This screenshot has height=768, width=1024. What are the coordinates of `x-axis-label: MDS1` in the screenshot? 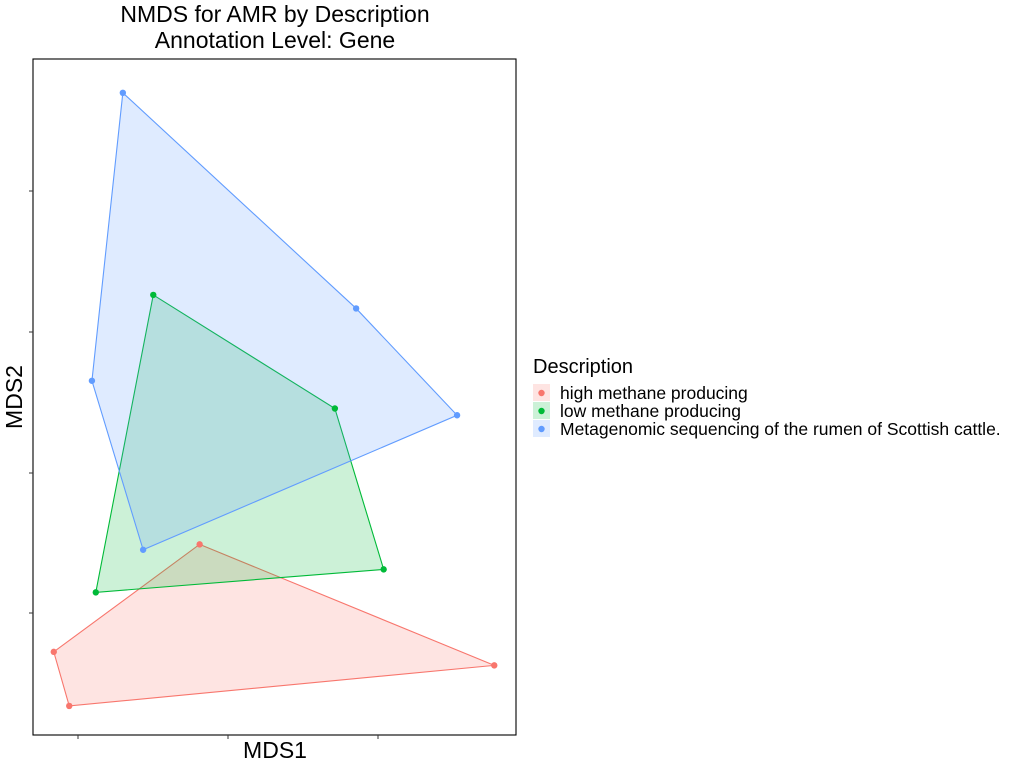 It's located at (275, 750).